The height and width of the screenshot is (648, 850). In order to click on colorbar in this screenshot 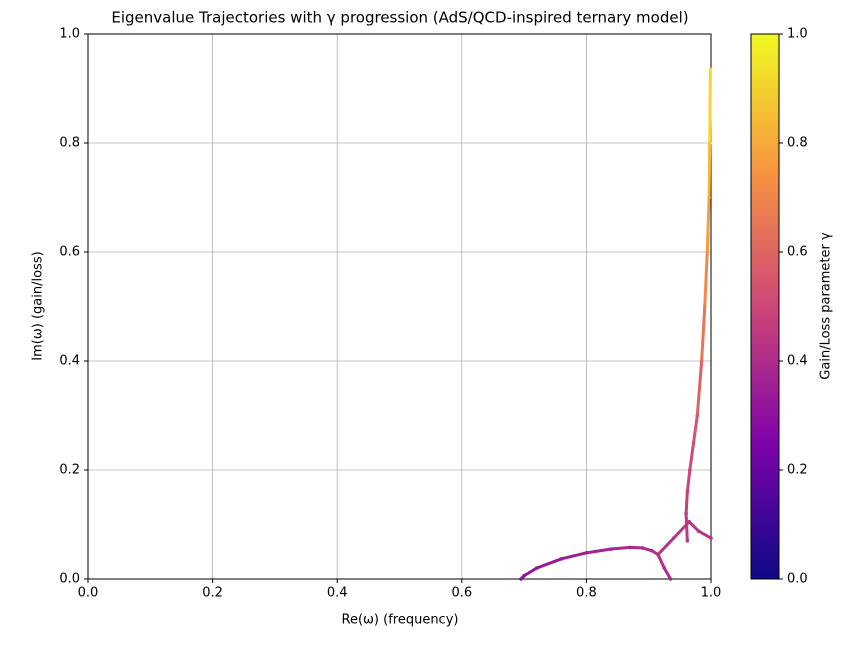, I will do `click(765, 306)`.